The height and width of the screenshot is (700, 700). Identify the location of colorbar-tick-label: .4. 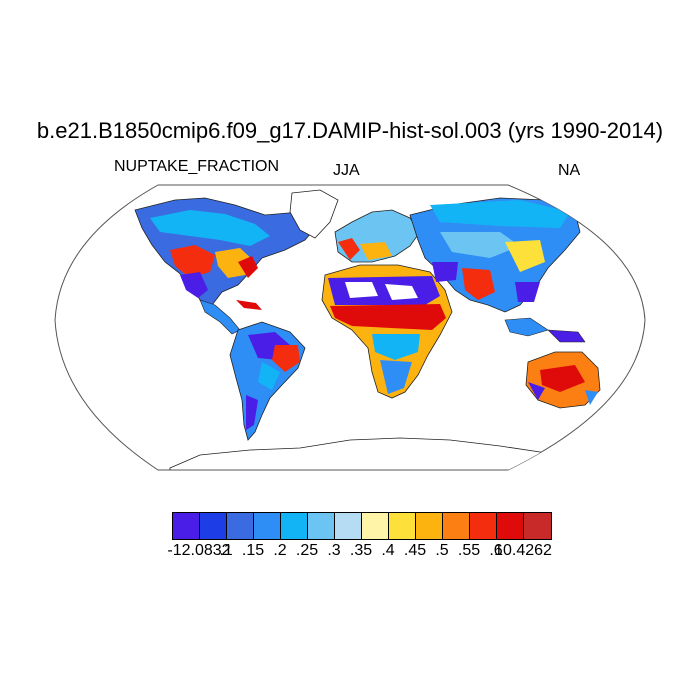
(388, 550).